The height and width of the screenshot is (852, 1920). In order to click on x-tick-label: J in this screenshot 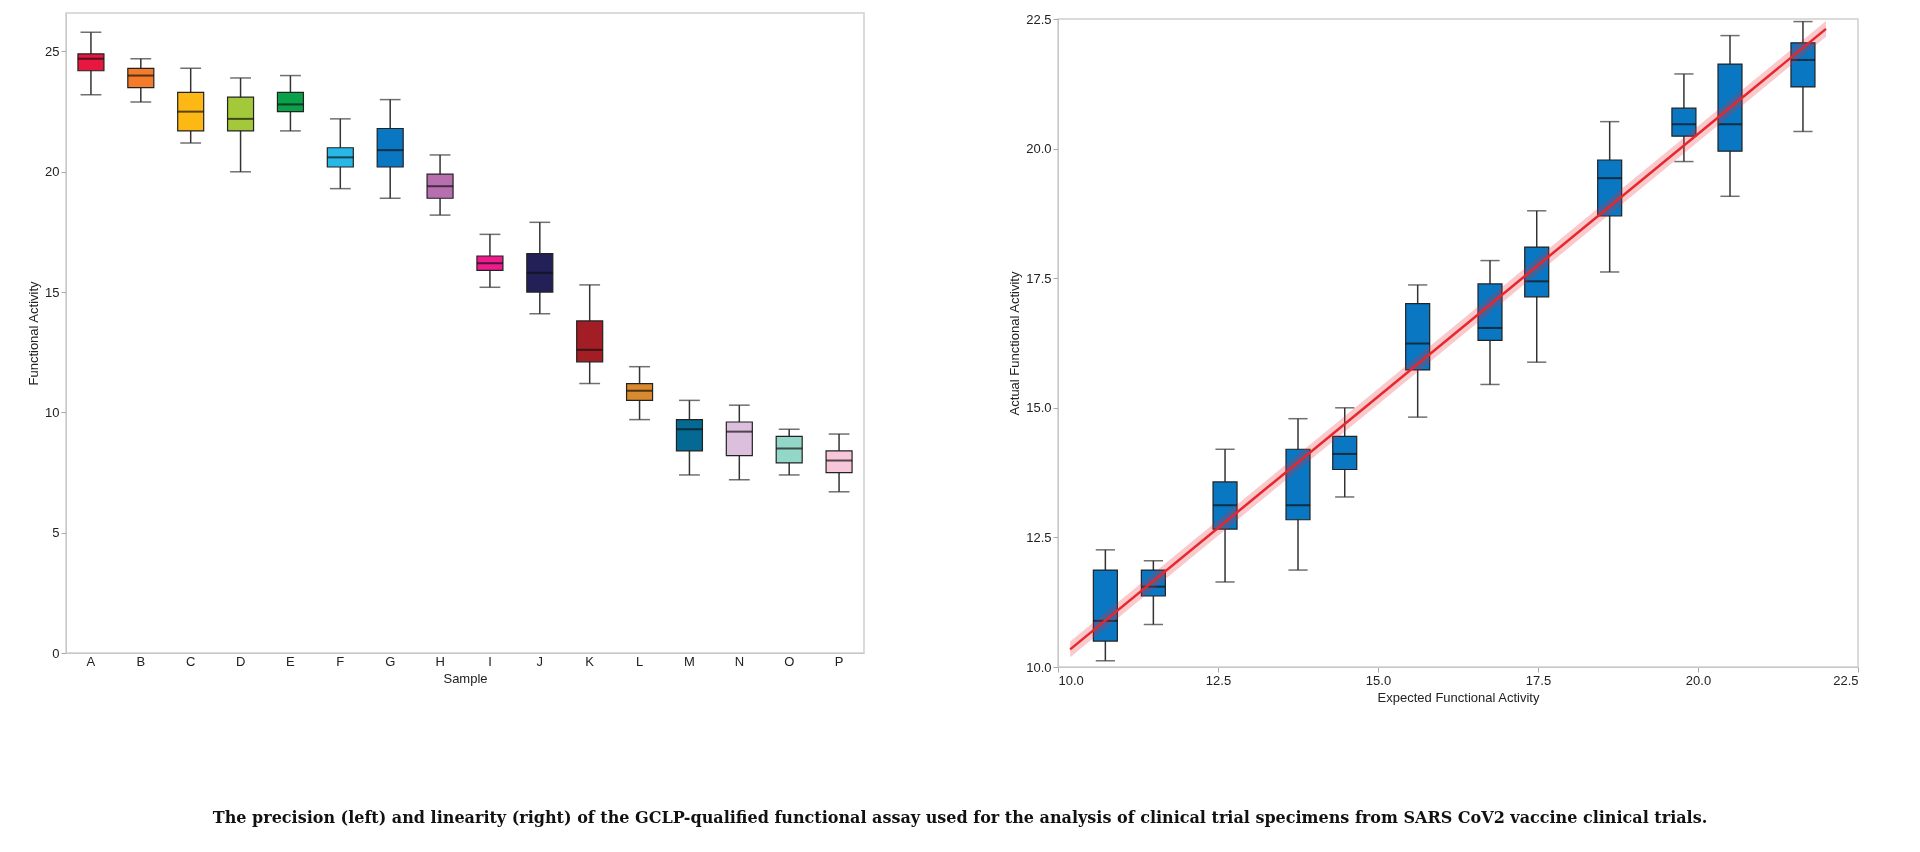, I will do `click(540, 661)`.